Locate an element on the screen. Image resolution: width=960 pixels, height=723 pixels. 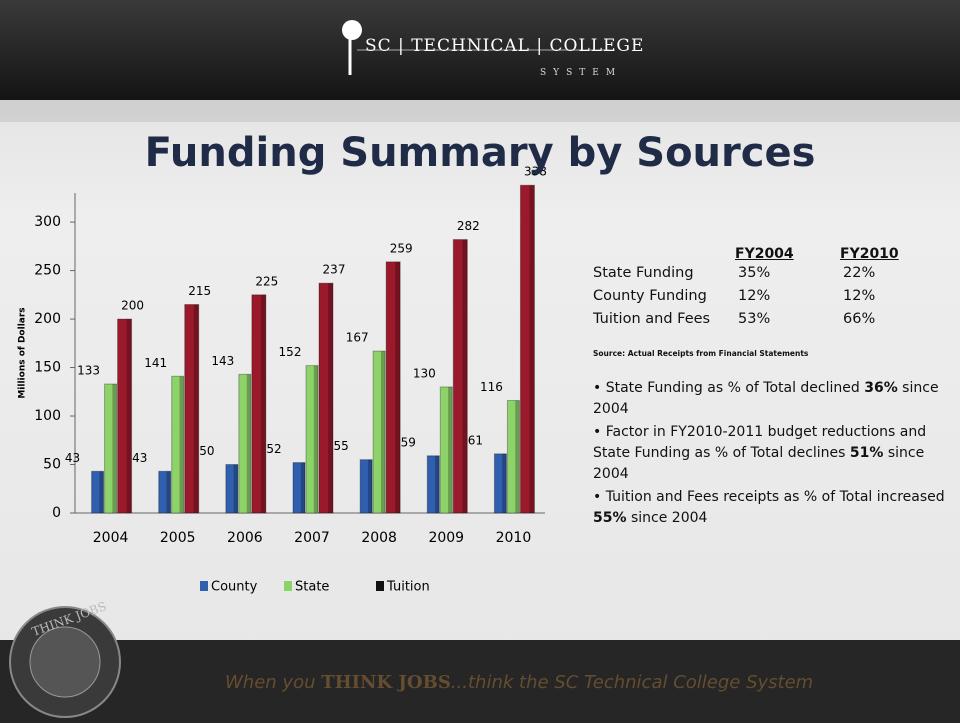
logo: SC | TECHNICAL | COLLEGE is located at coordinates (505, 46).